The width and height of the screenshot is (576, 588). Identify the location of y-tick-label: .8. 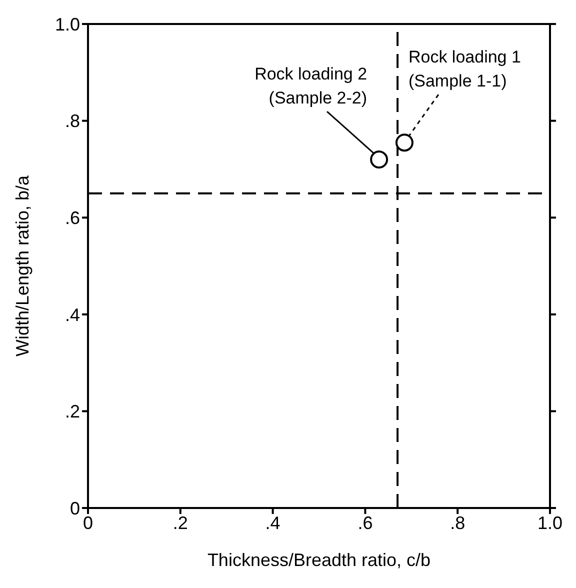
(72, 121).